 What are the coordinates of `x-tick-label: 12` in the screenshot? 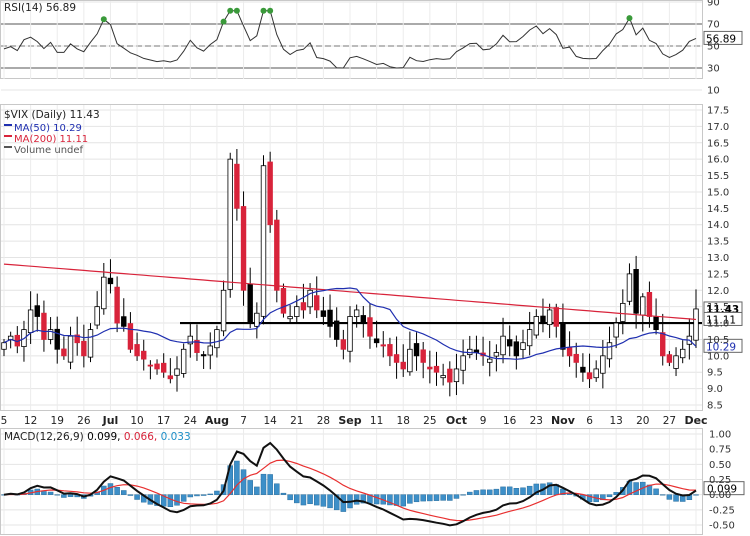 It's located at (30, 421).